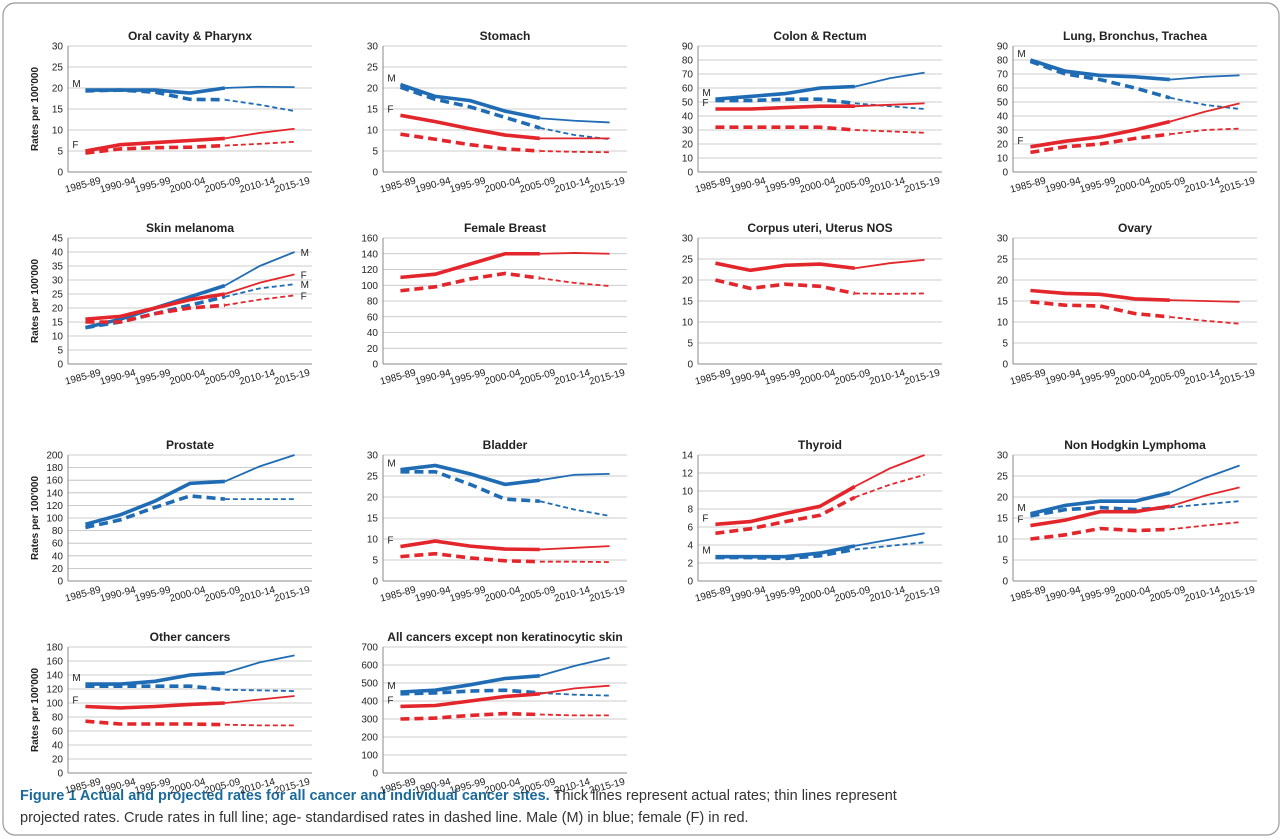 The width and height of the screenshot is (1284, 840). Describe the element at coordinates (688, 302) in the screenshot. I see `y-tick-label: 15` at that location.